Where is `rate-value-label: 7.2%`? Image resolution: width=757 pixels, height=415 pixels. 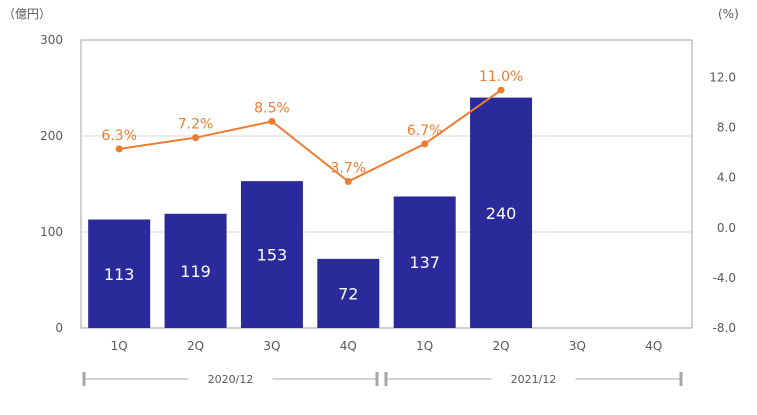 rate-value-label: 7.2% is located at coordinates (196, 125).